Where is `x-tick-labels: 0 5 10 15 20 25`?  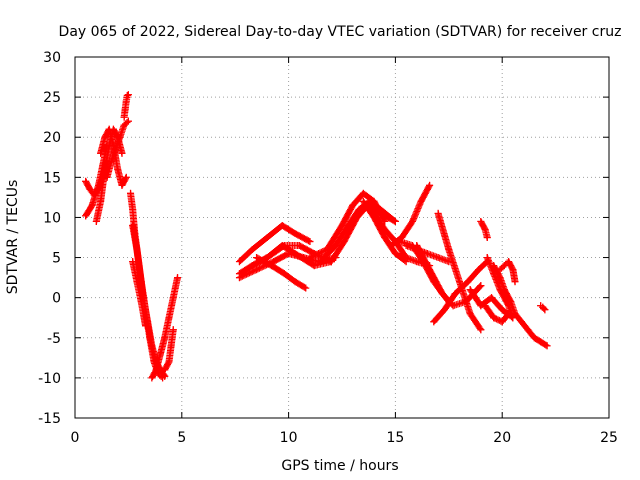
x-tick-labels: 0 5 10 15 20 25 is located at coordinates (344, 438).